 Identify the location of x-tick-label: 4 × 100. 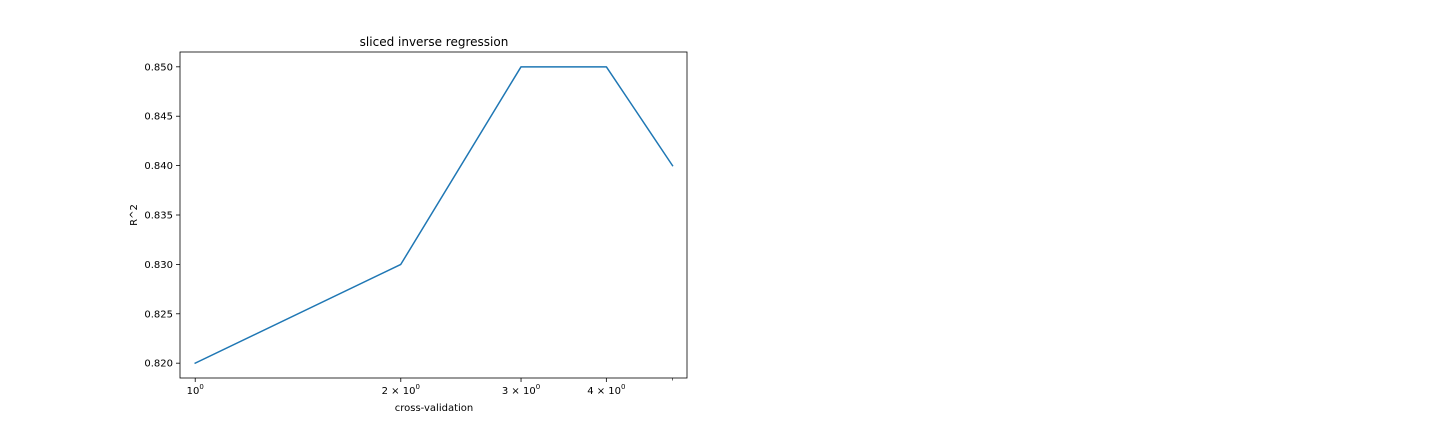
(606, 390).